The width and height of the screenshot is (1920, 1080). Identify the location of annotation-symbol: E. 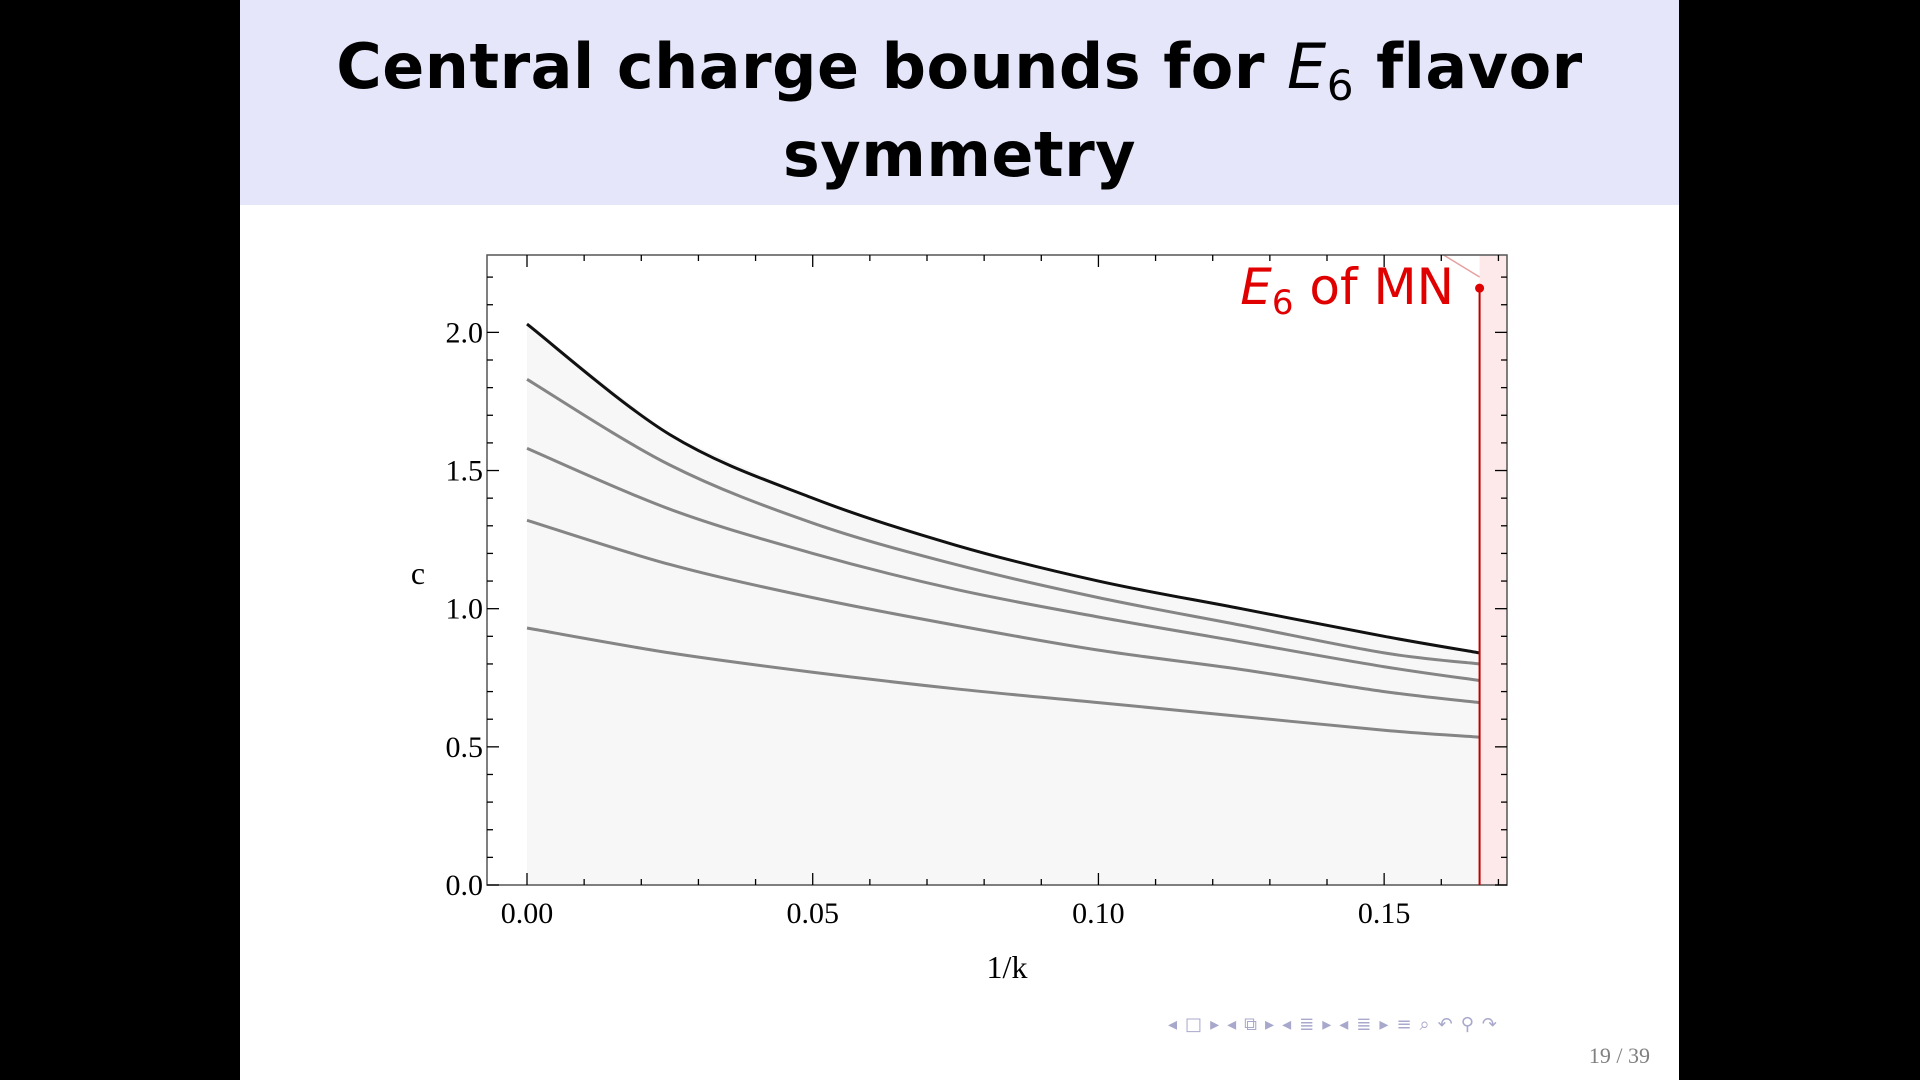
(1256, 287).